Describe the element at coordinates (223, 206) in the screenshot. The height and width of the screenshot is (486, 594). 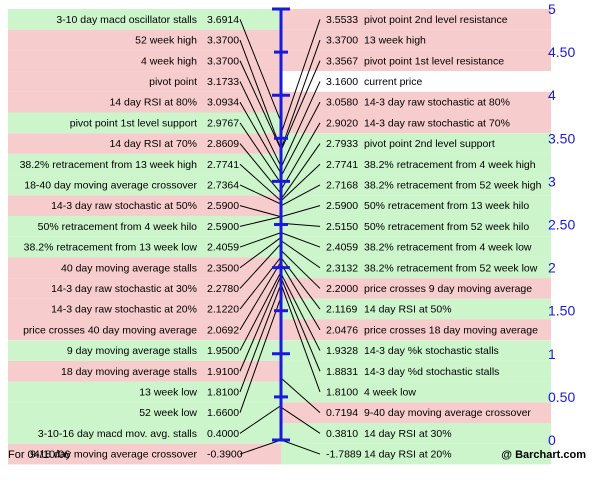
I see `left-level-value: 2.5900` at that location.